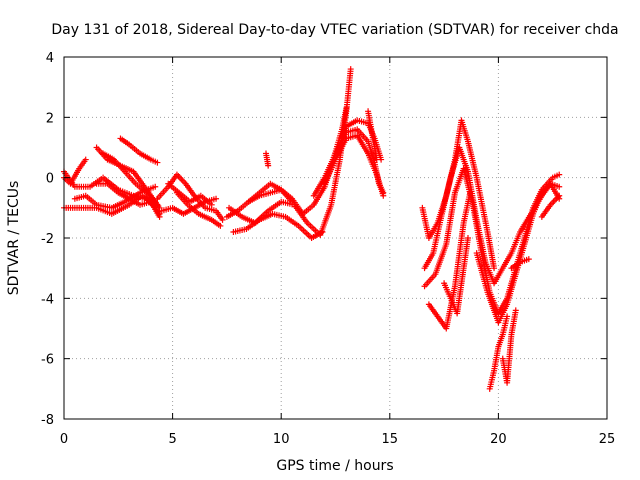  Describe the element at coordinates (64, 439) in the screenshot. I see `x-tick-label: 0` at that location.